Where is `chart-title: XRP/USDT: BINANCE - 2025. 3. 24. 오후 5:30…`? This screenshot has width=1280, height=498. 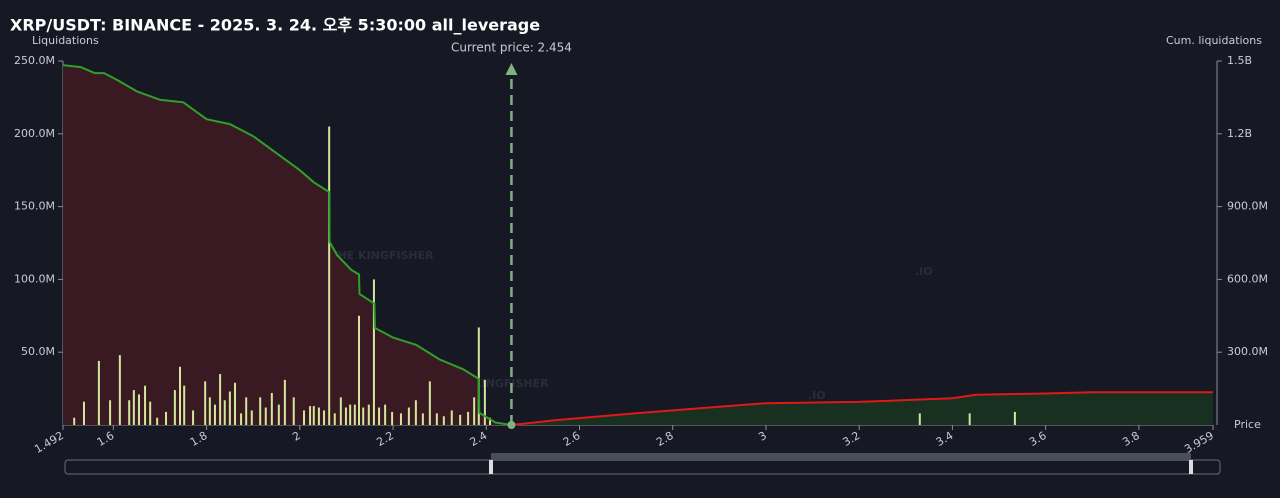 chart-title: XRP/USDT: BINANCE - 2025. 3. 24. 오후 5:30… is located at coordinates (275, 25).